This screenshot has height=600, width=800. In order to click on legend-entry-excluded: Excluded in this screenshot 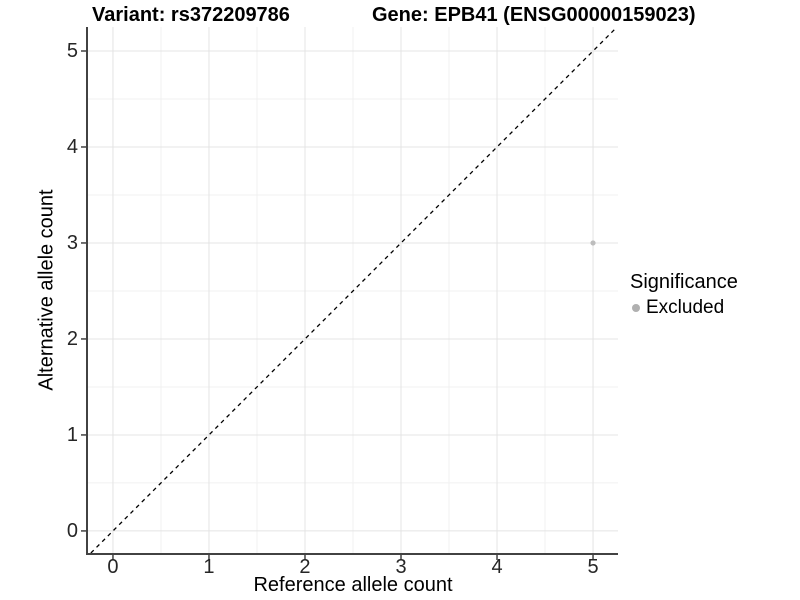, I will do `click(683, 308)`.